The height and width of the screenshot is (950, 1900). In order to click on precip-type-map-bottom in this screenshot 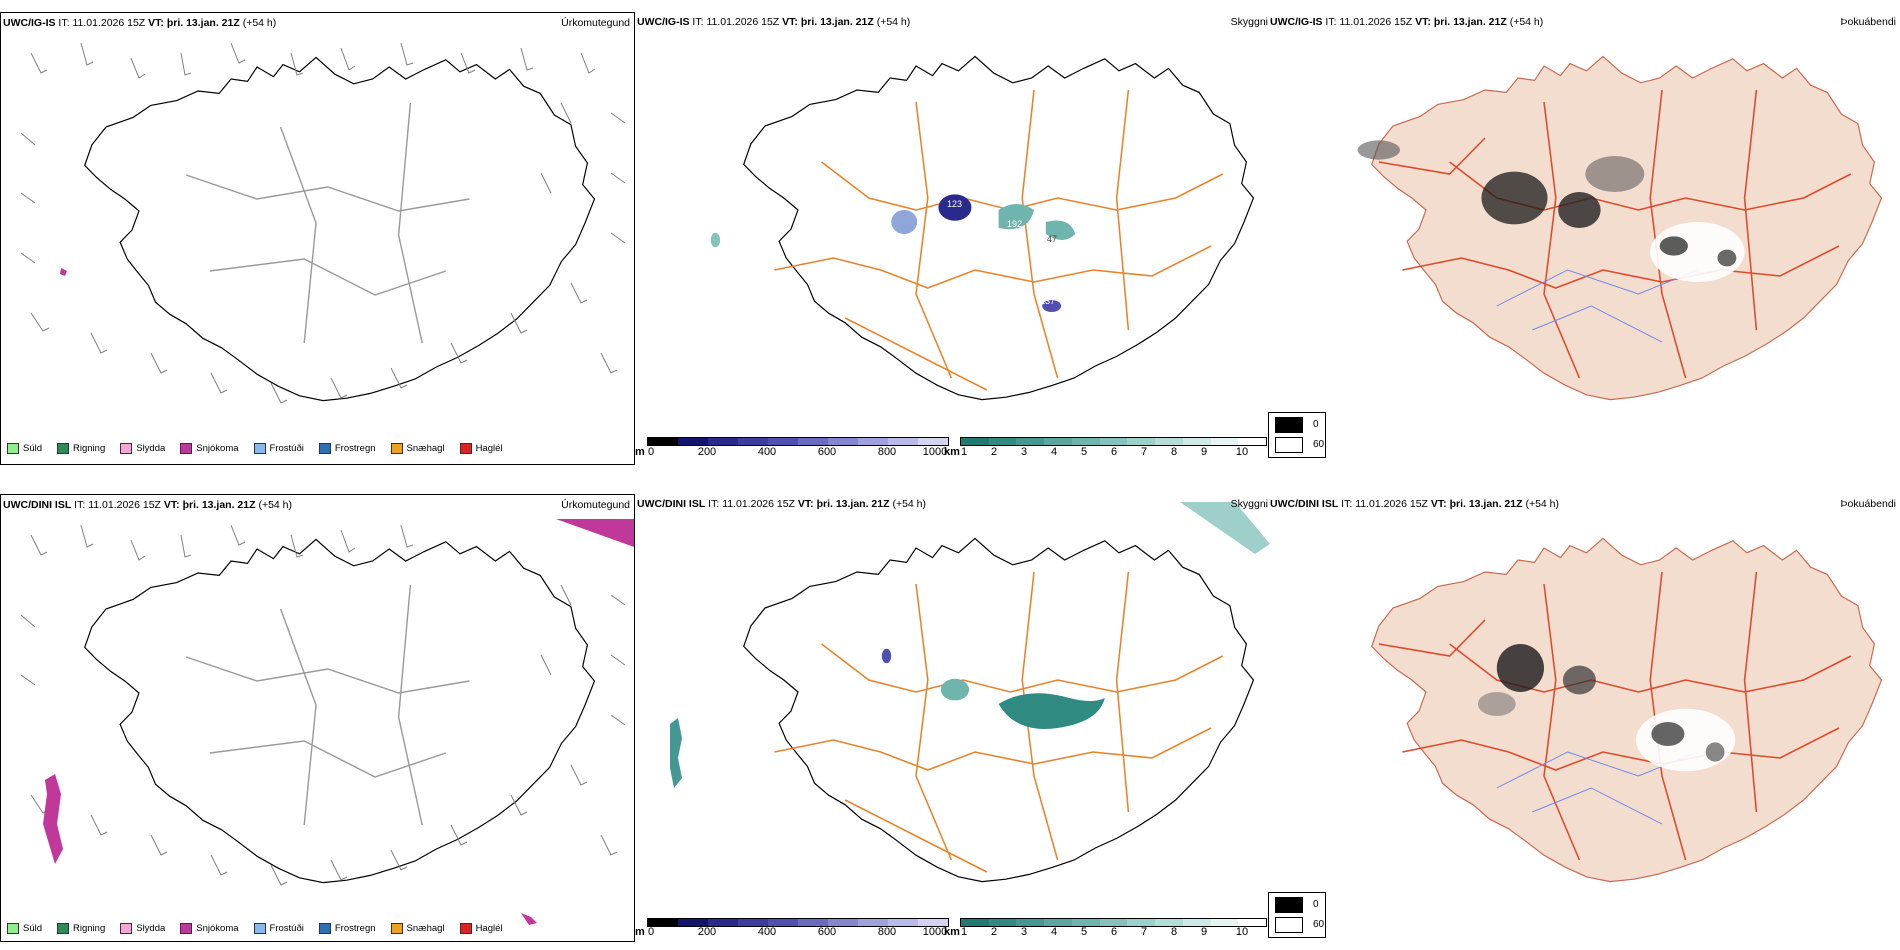, I will do `click(327, 722)`.